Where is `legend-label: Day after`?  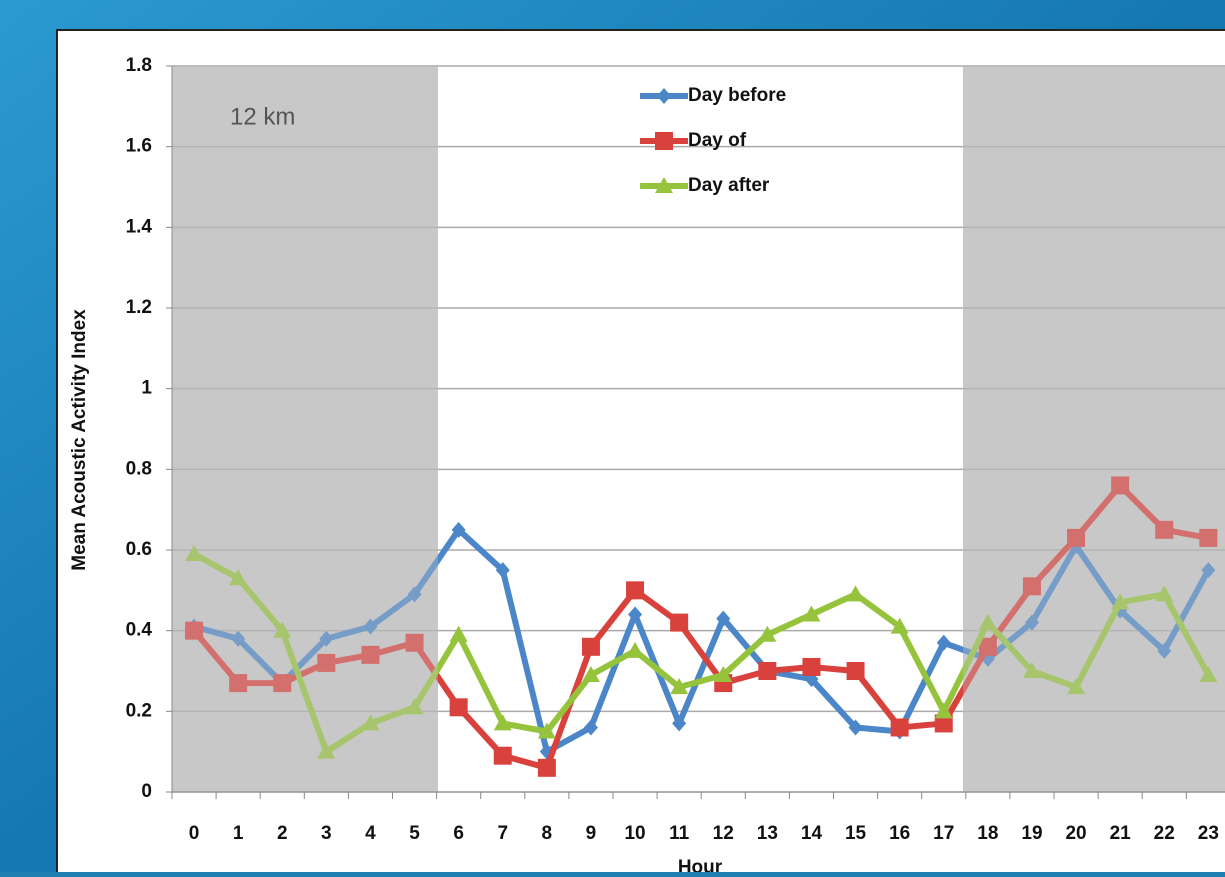
legend-label: Day after is located at coordinates (729, 185).